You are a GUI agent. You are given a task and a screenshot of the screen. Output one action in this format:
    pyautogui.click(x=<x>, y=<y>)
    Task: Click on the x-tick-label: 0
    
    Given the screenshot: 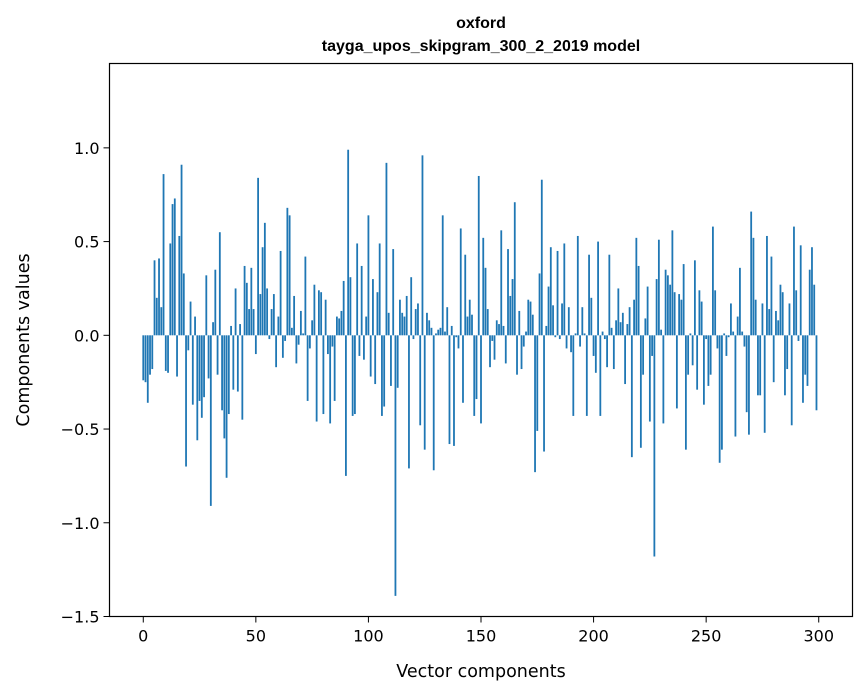 What is the action you would take?
    pyautogui.click(x=143, y=636)
    